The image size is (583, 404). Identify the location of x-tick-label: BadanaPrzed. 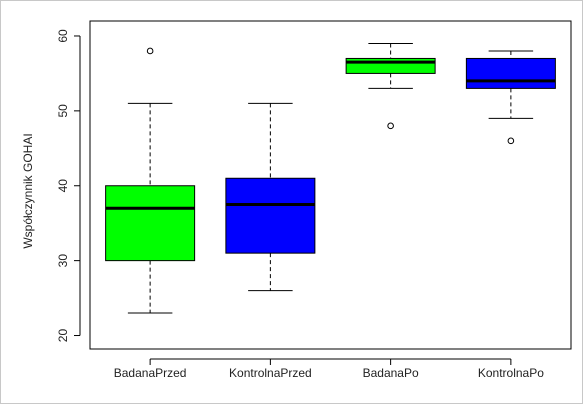
(150, 373).